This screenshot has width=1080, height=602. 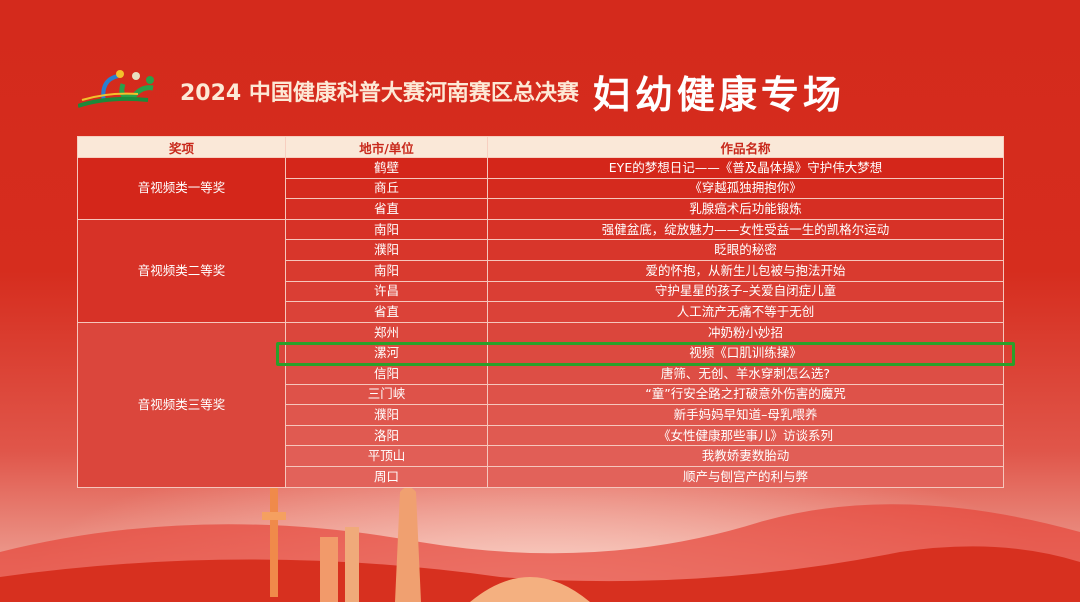 I want to click on work-cell: 强健盆底，绽放魅力——女性受益一生的凯格尔运动, so click(x=745, y=229).